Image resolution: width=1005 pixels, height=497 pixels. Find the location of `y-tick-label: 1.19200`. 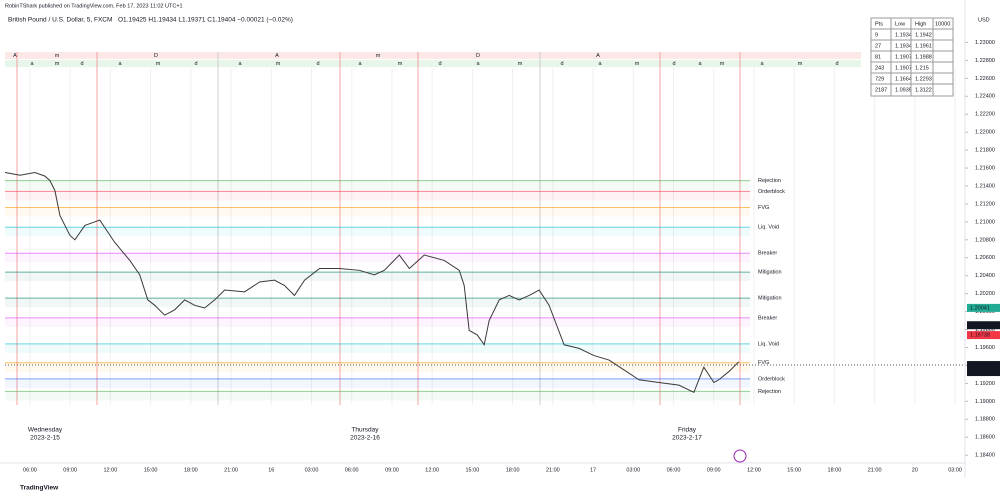

y-tick-label: 1.19200 is located at coordinates (985, 384).